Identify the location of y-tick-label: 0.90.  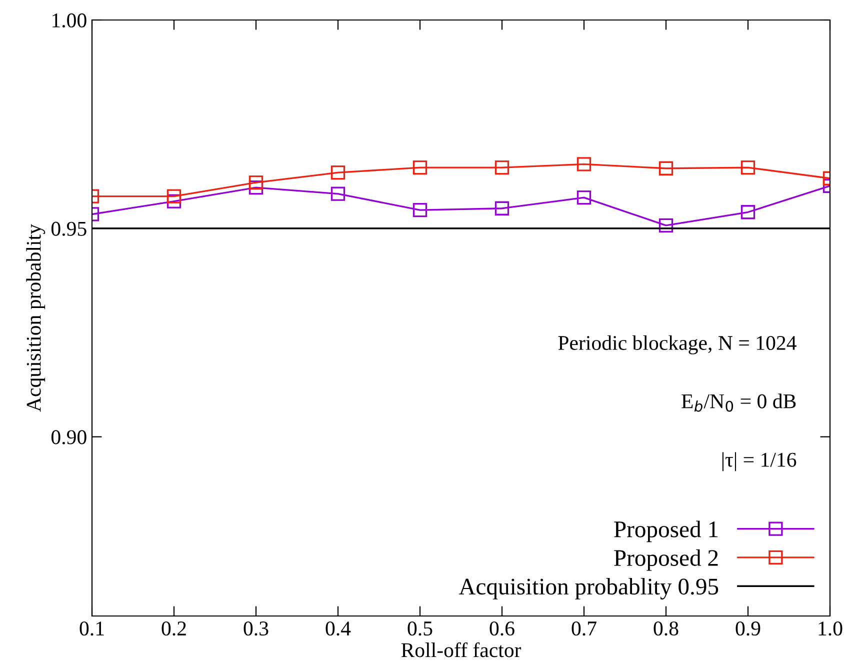
(68, 437).